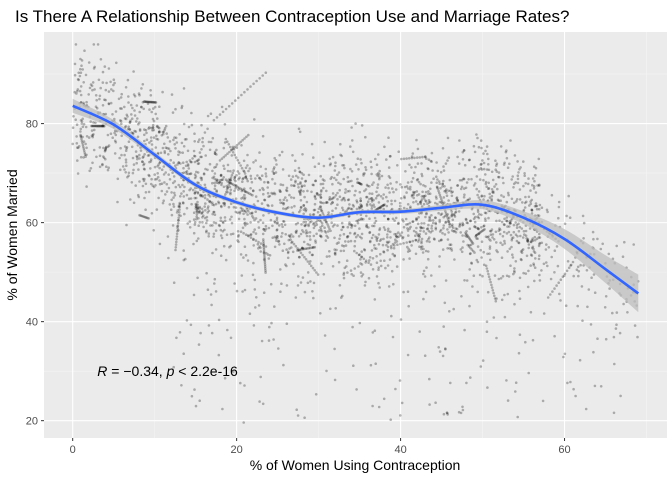 This screenshot has height=480, width=672. I want to click on y-tick-label: 60, so click(32, 224).